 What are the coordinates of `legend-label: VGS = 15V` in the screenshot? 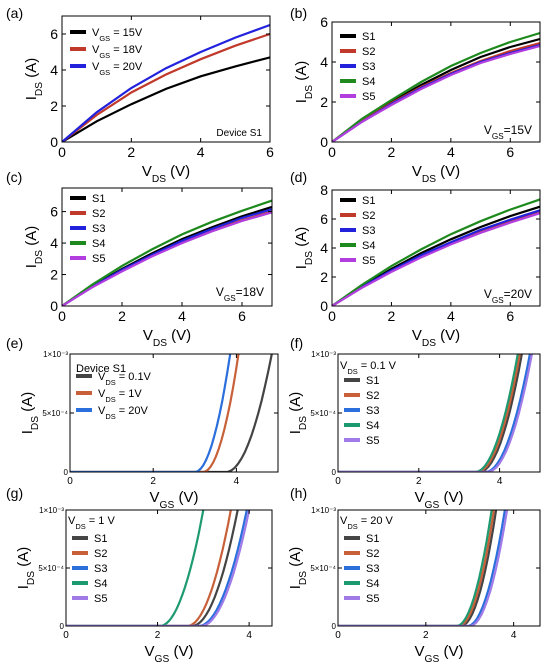 It's located at (117, 35).